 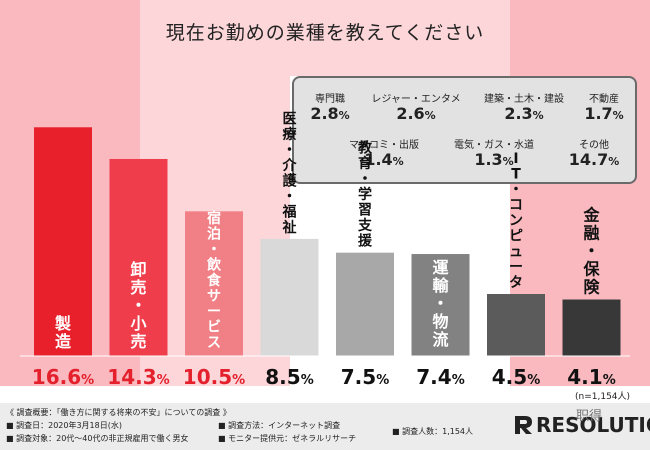 I want to click on category-label-5: 運輸・物流, so click(x=440, y=303).